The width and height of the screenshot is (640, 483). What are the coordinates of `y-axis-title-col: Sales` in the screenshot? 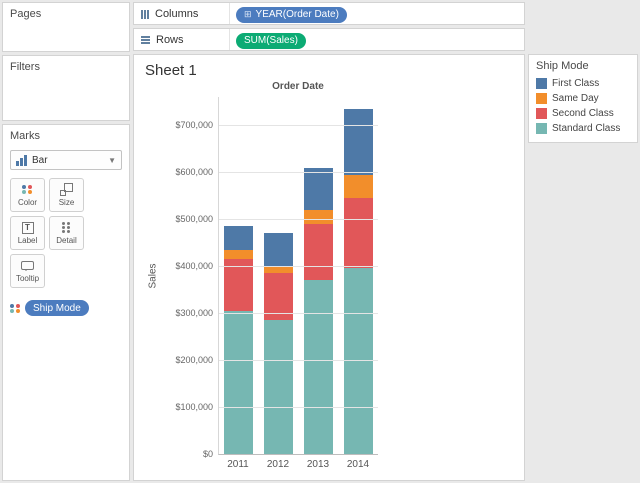 It's located at (153, 276).